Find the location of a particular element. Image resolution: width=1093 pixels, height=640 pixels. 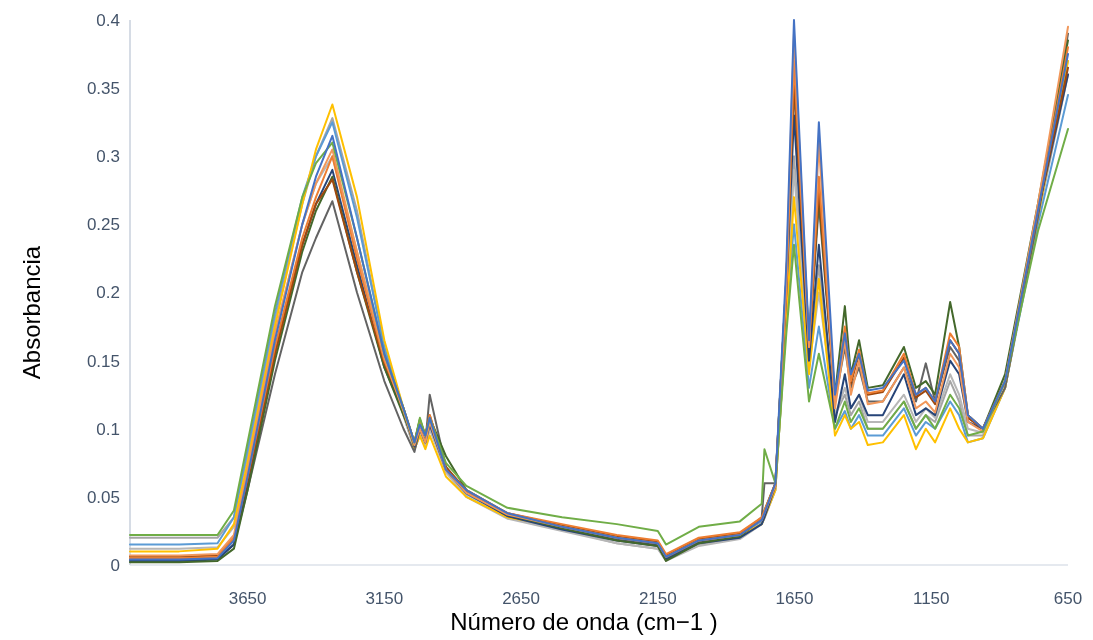

y-tick-label: 0.4 is located at coordinates (108, 20).